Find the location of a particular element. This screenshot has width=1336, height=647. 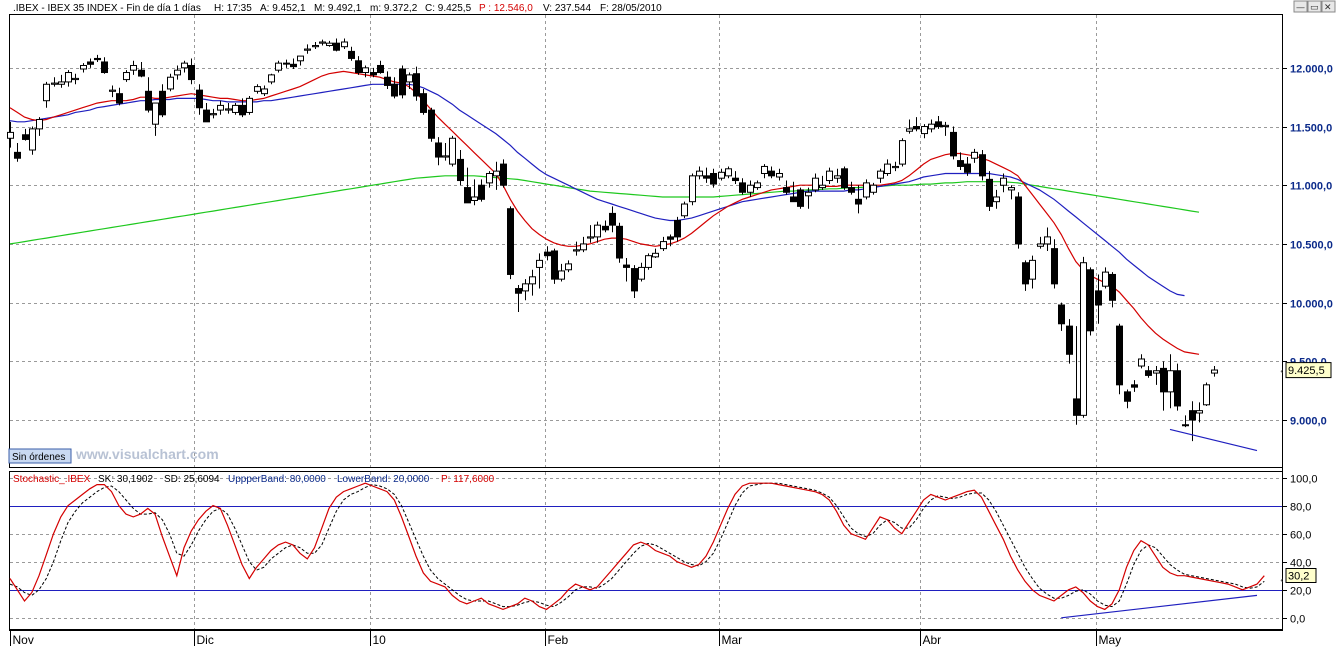

price-tick-label: 11.000,0 is located at coordinates (1311, 187).